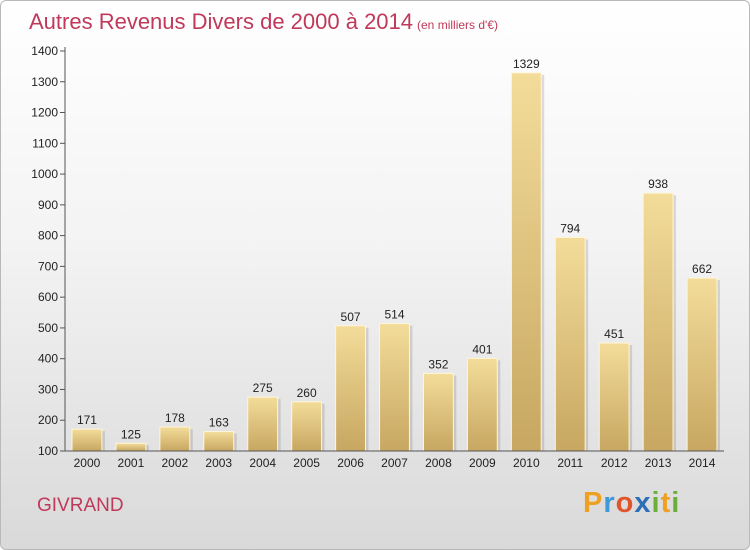  Describe the element at coordinates (262, 463) in the screenshot. I see `x-tick-label-2004: 2004` at that location.